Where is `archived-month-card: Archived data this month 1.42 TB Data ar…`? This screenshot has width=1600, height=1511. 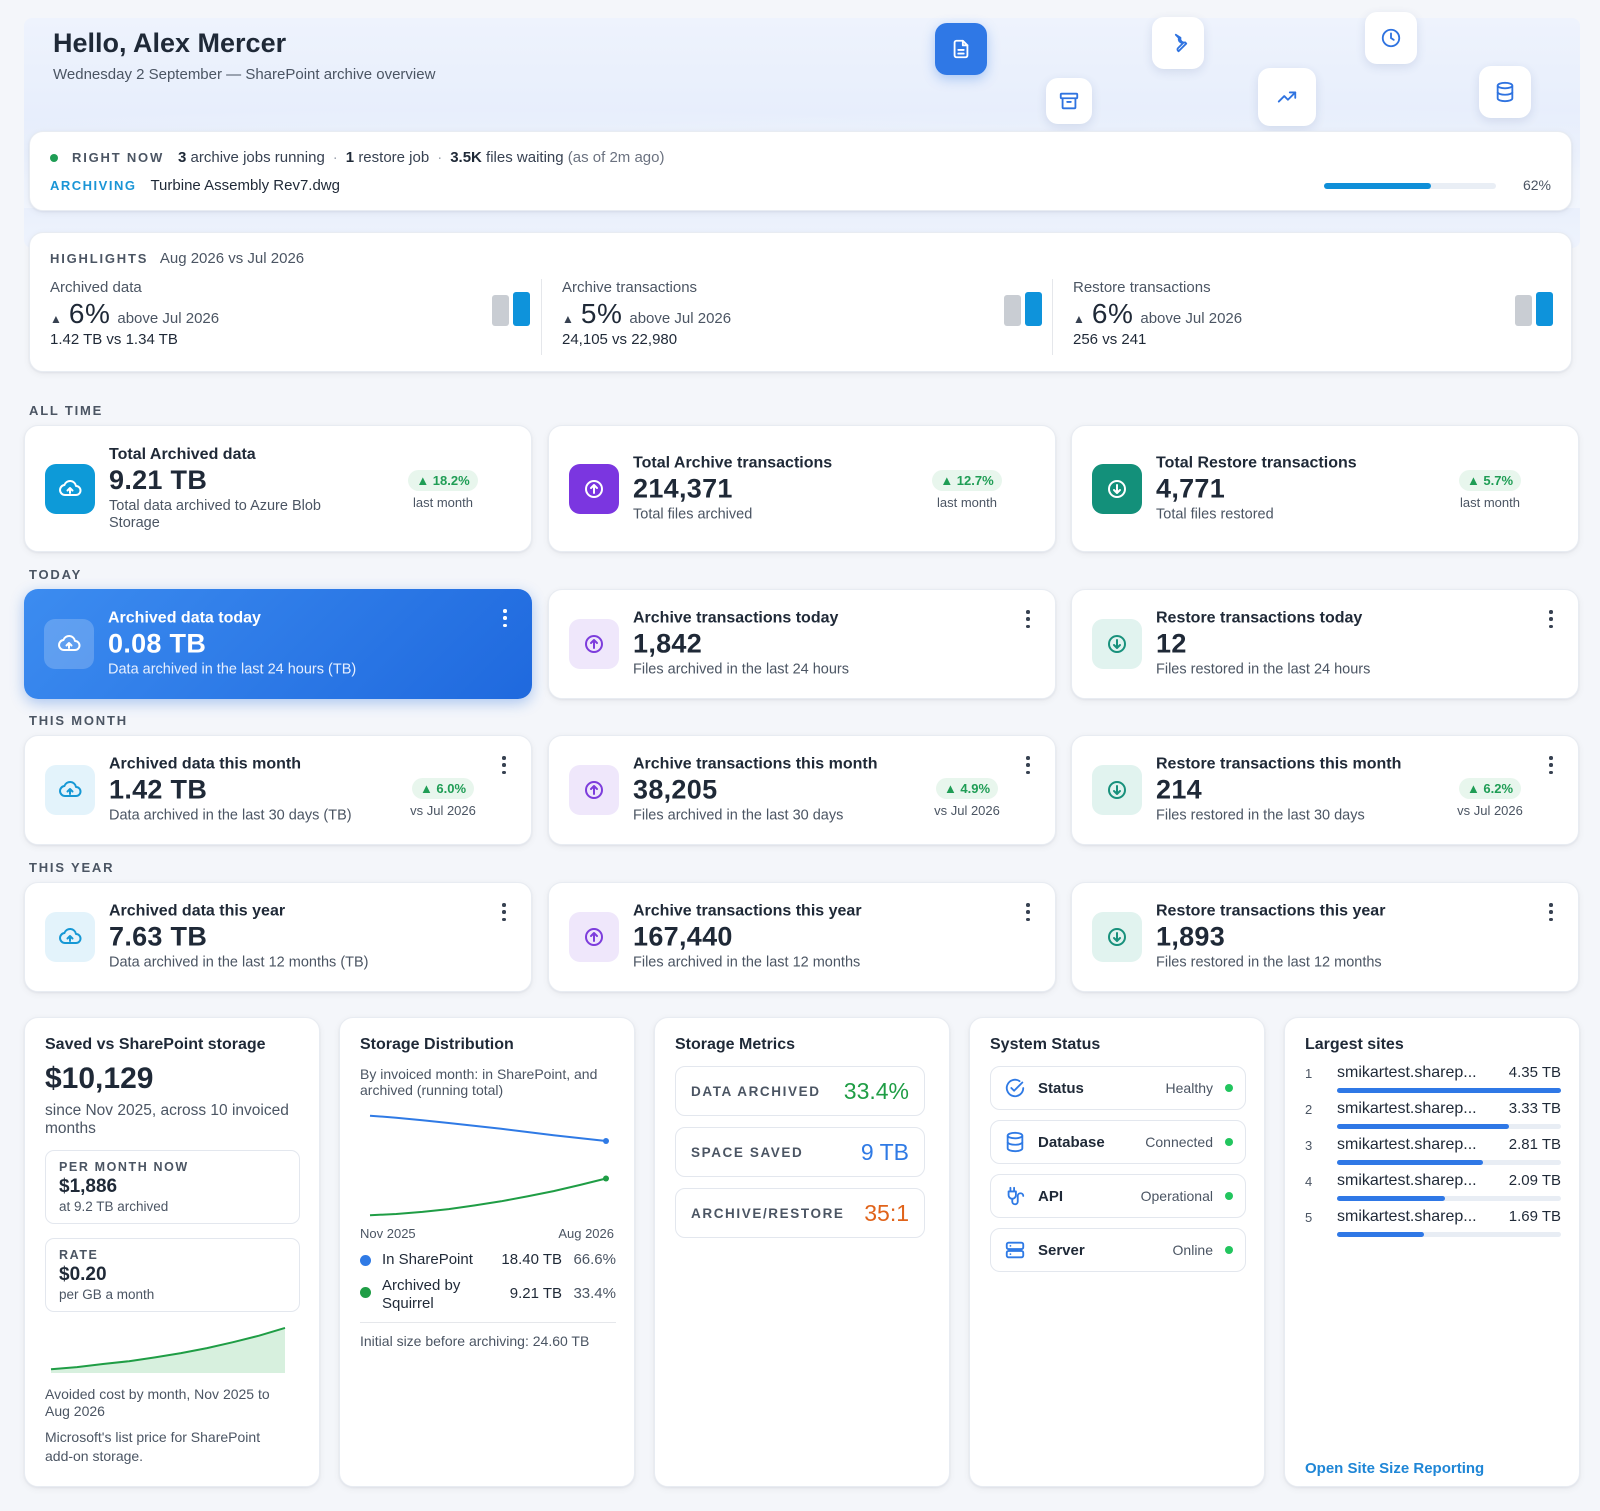 archived-month-card: Archived data this month 1.42 TB Data ar… is located at coordinates (278, 790).